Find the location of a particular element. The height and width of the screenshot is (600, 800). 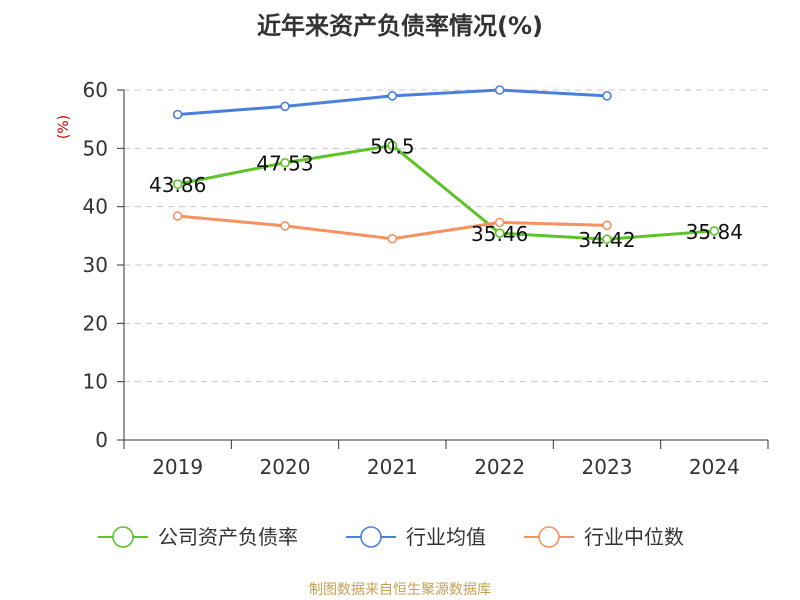

data-label: 34.42 is located at coordinates (606, 240).